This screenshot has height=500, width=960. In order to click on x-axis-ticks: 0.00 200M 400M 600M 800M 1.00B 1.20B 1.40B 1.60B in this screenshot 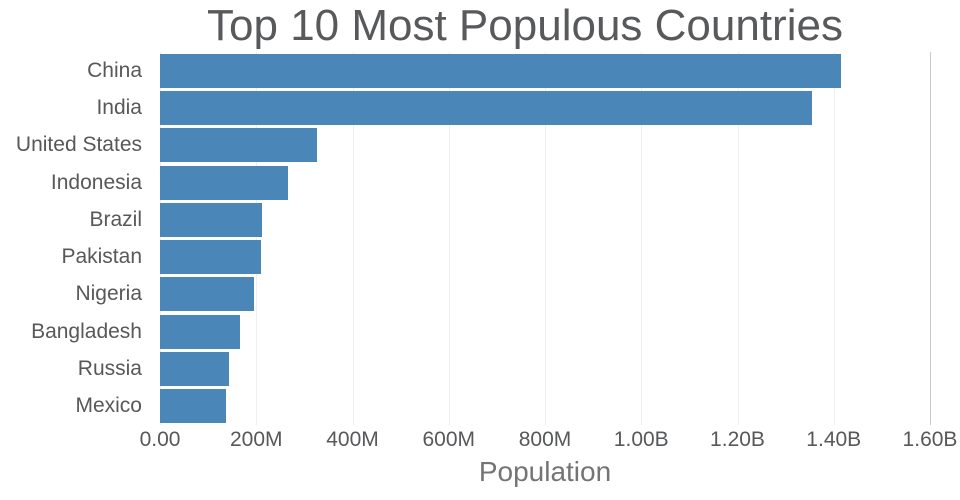, I will do `click(549, 441)`.